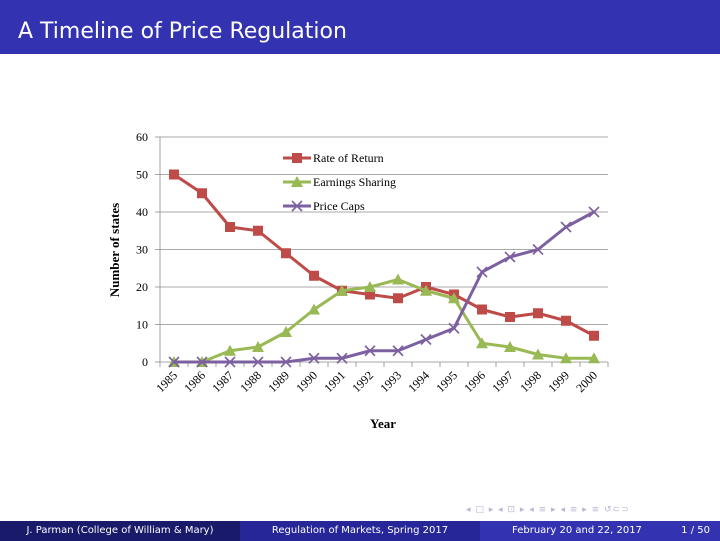 The width and height of the screenshot is (720, 541). What do you see at coordinates (354, 182) in the screenshot?
I see `legend-label-earnings-sharing: Earnings Sharing` at bounding box center [354, 182].